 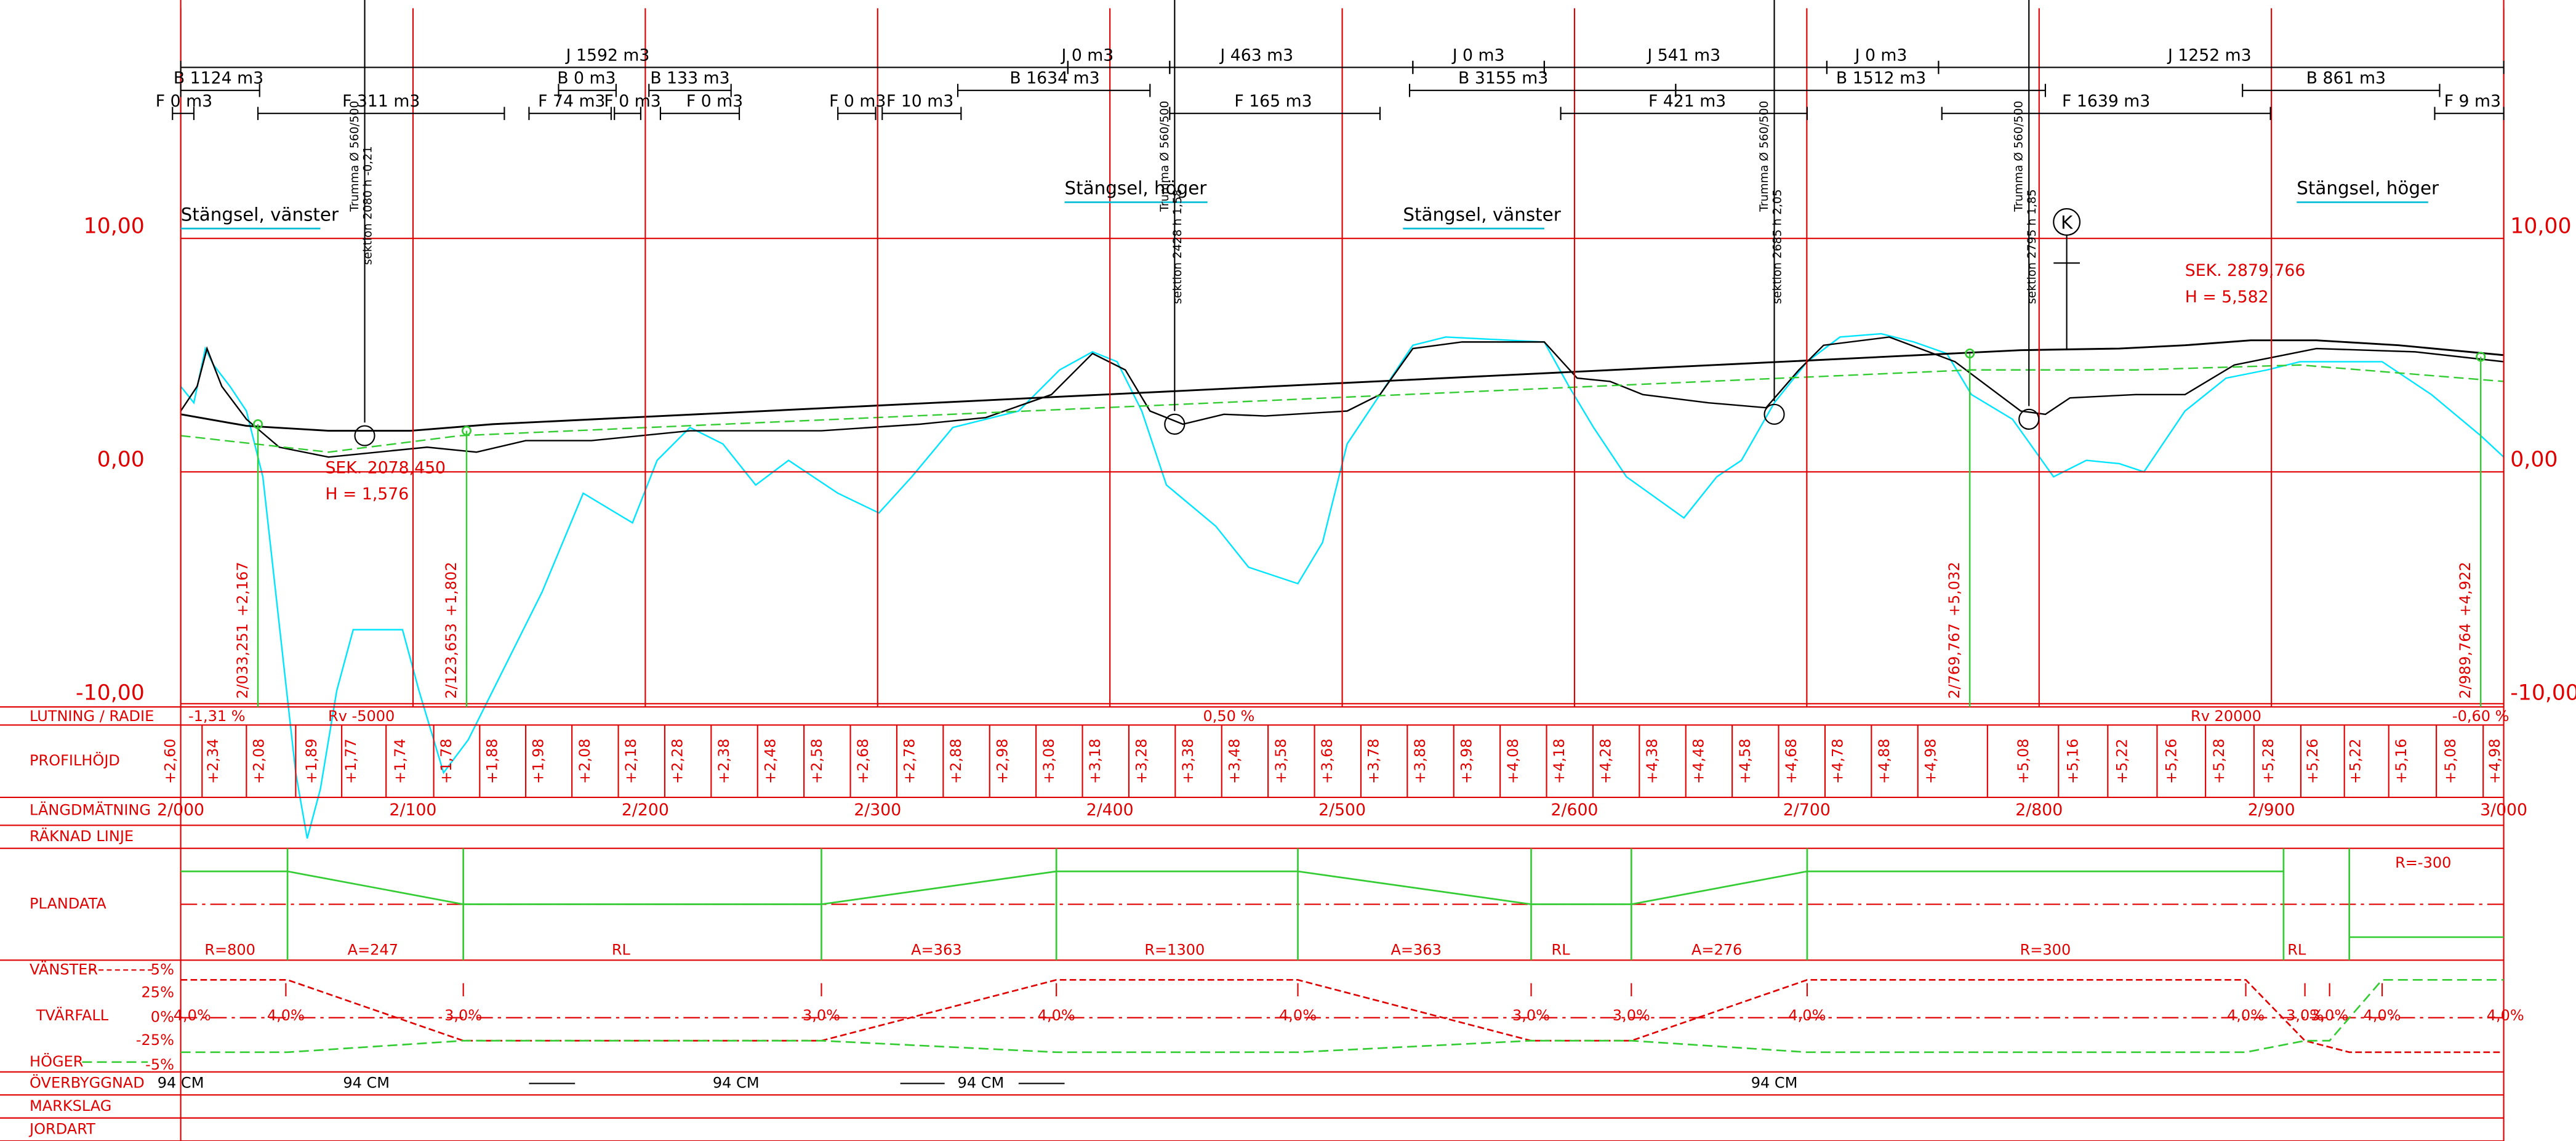 What do you see at coordinates (367, 494) in the screenshot?
I see `section-height: H = 1,576` at bounding box center [367, 494].